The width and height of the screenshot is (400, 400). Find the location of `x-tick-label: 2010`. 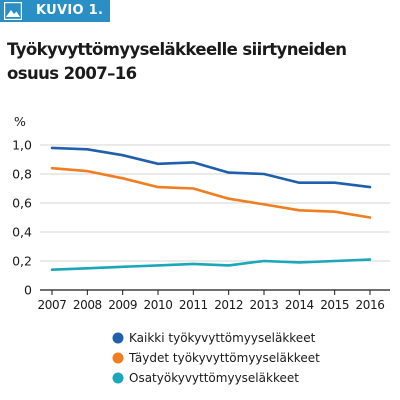

x-tick-label: 2010 is located at coordinates (158, 305).